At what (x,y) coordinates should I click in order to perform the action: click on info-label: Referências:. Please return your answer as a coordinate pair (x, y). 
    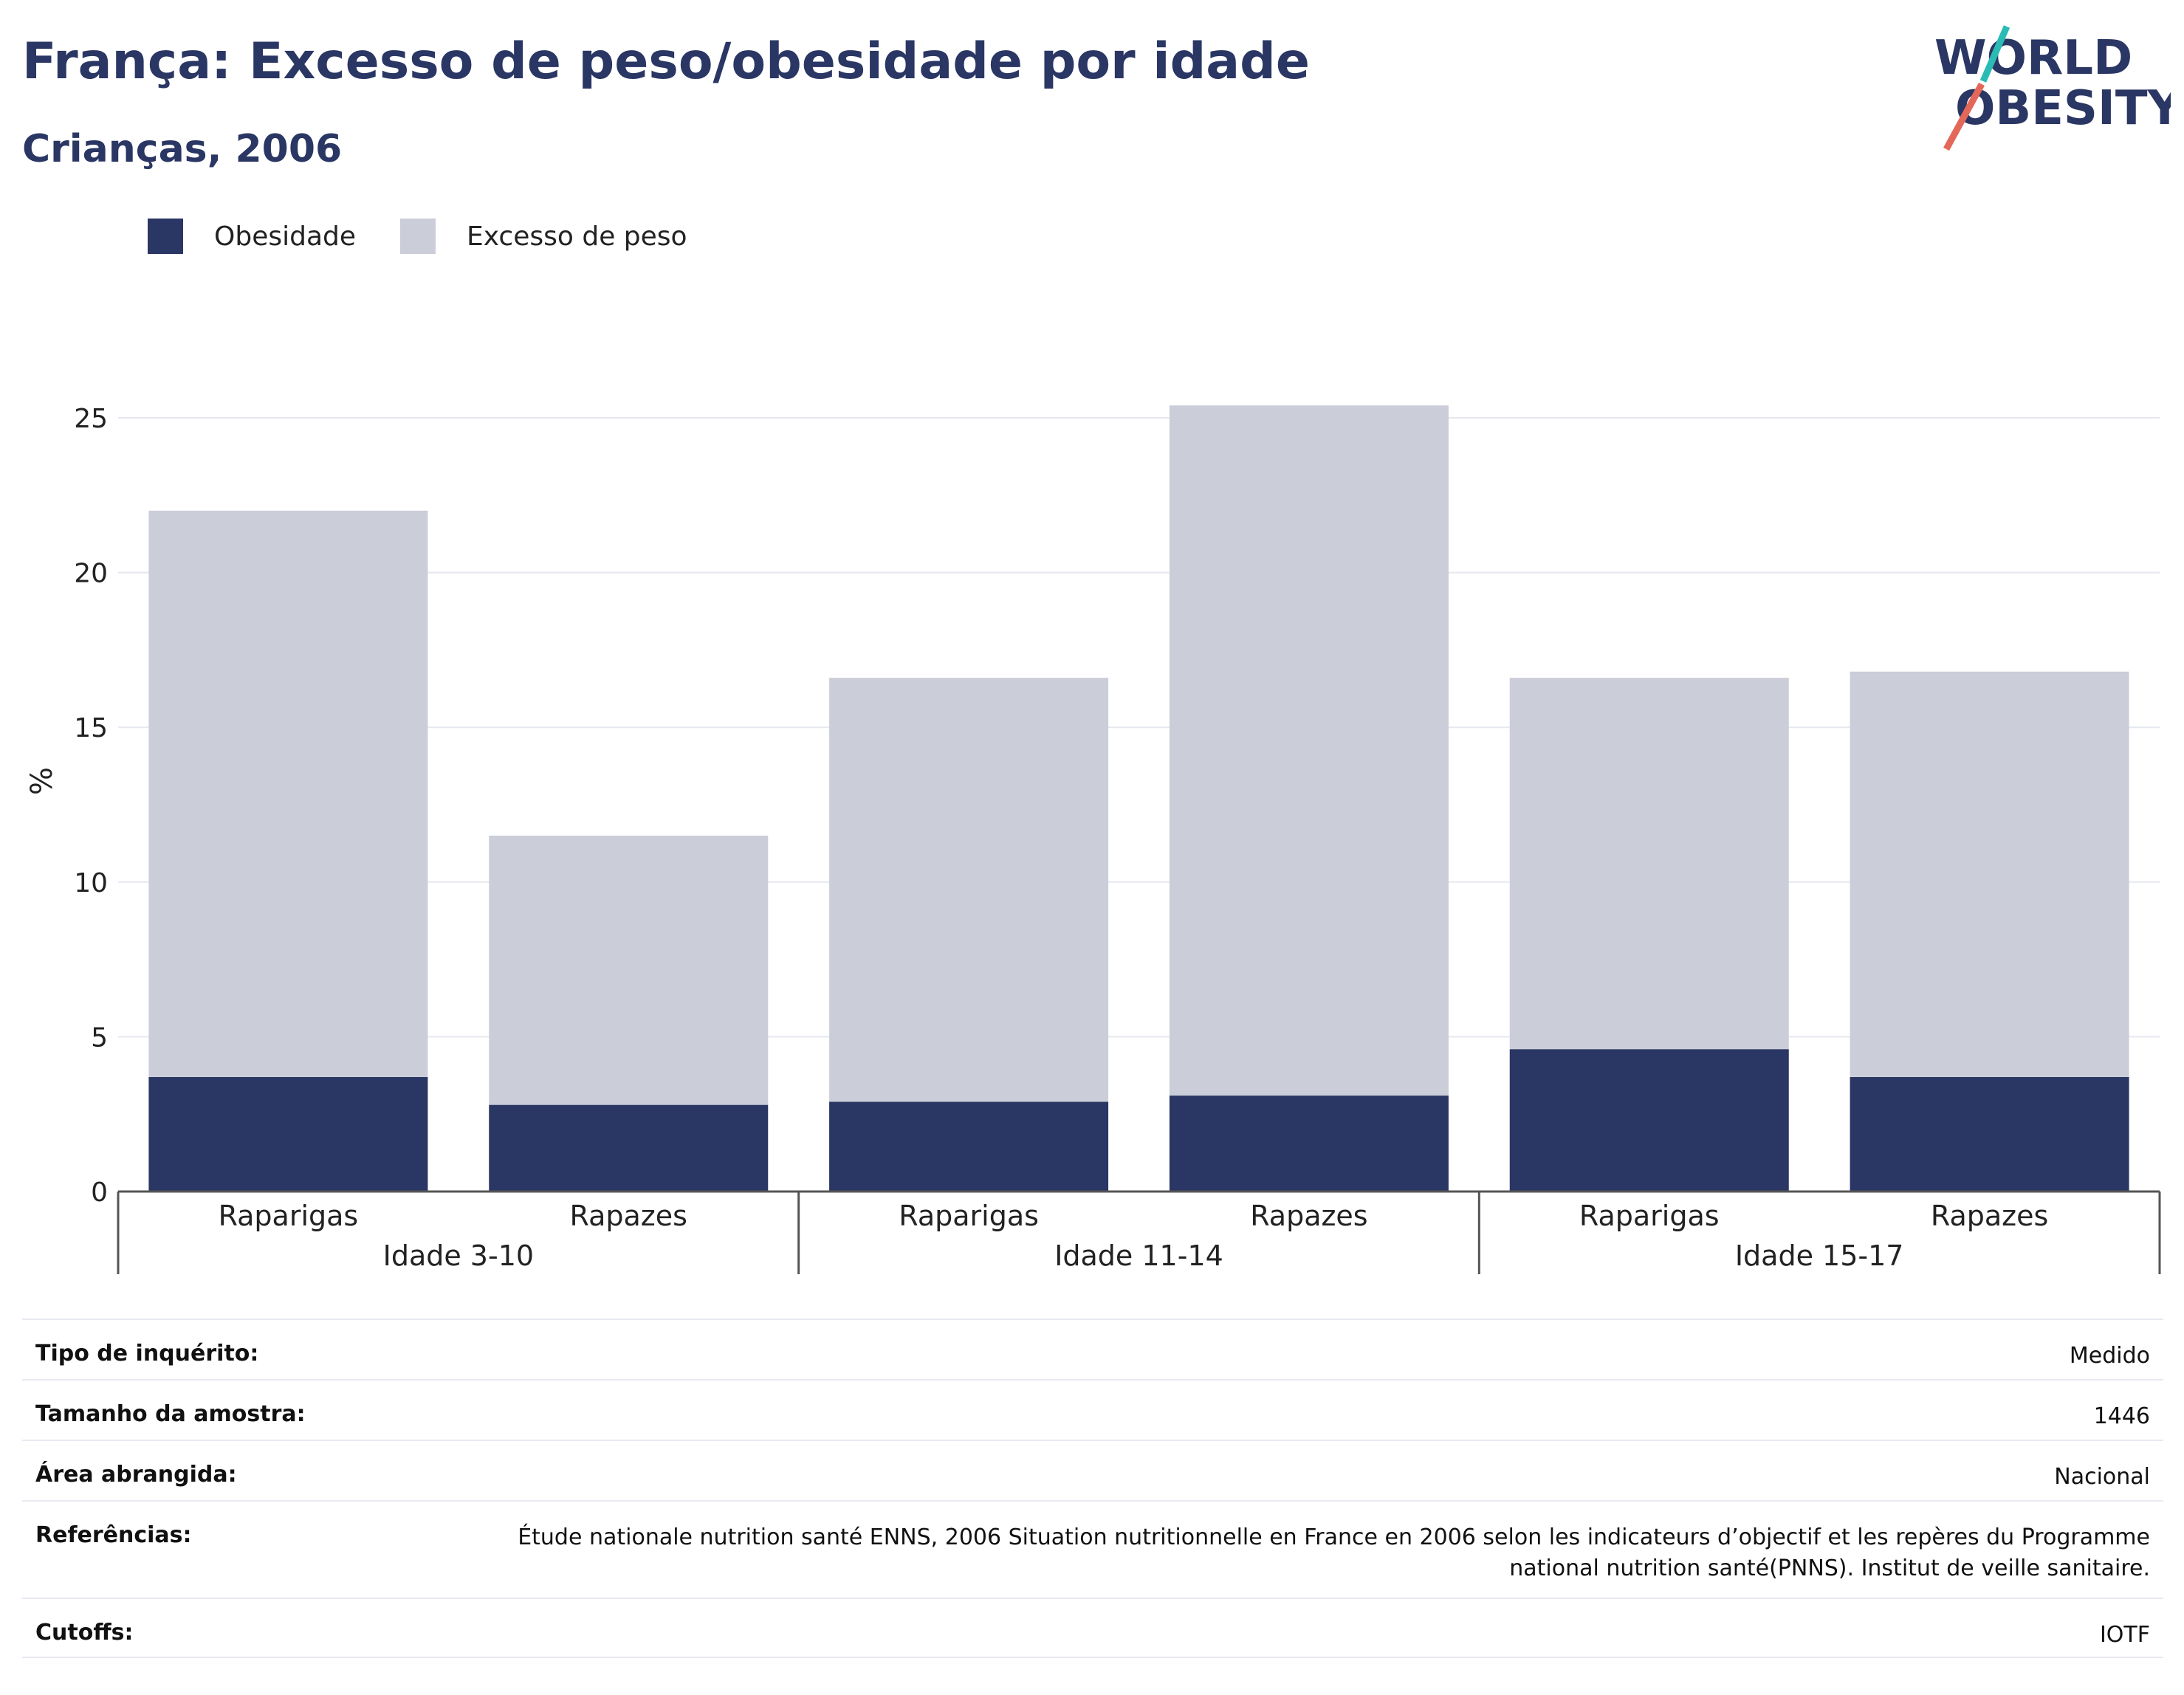
    Looking at the image, I should click on (114, 1535).